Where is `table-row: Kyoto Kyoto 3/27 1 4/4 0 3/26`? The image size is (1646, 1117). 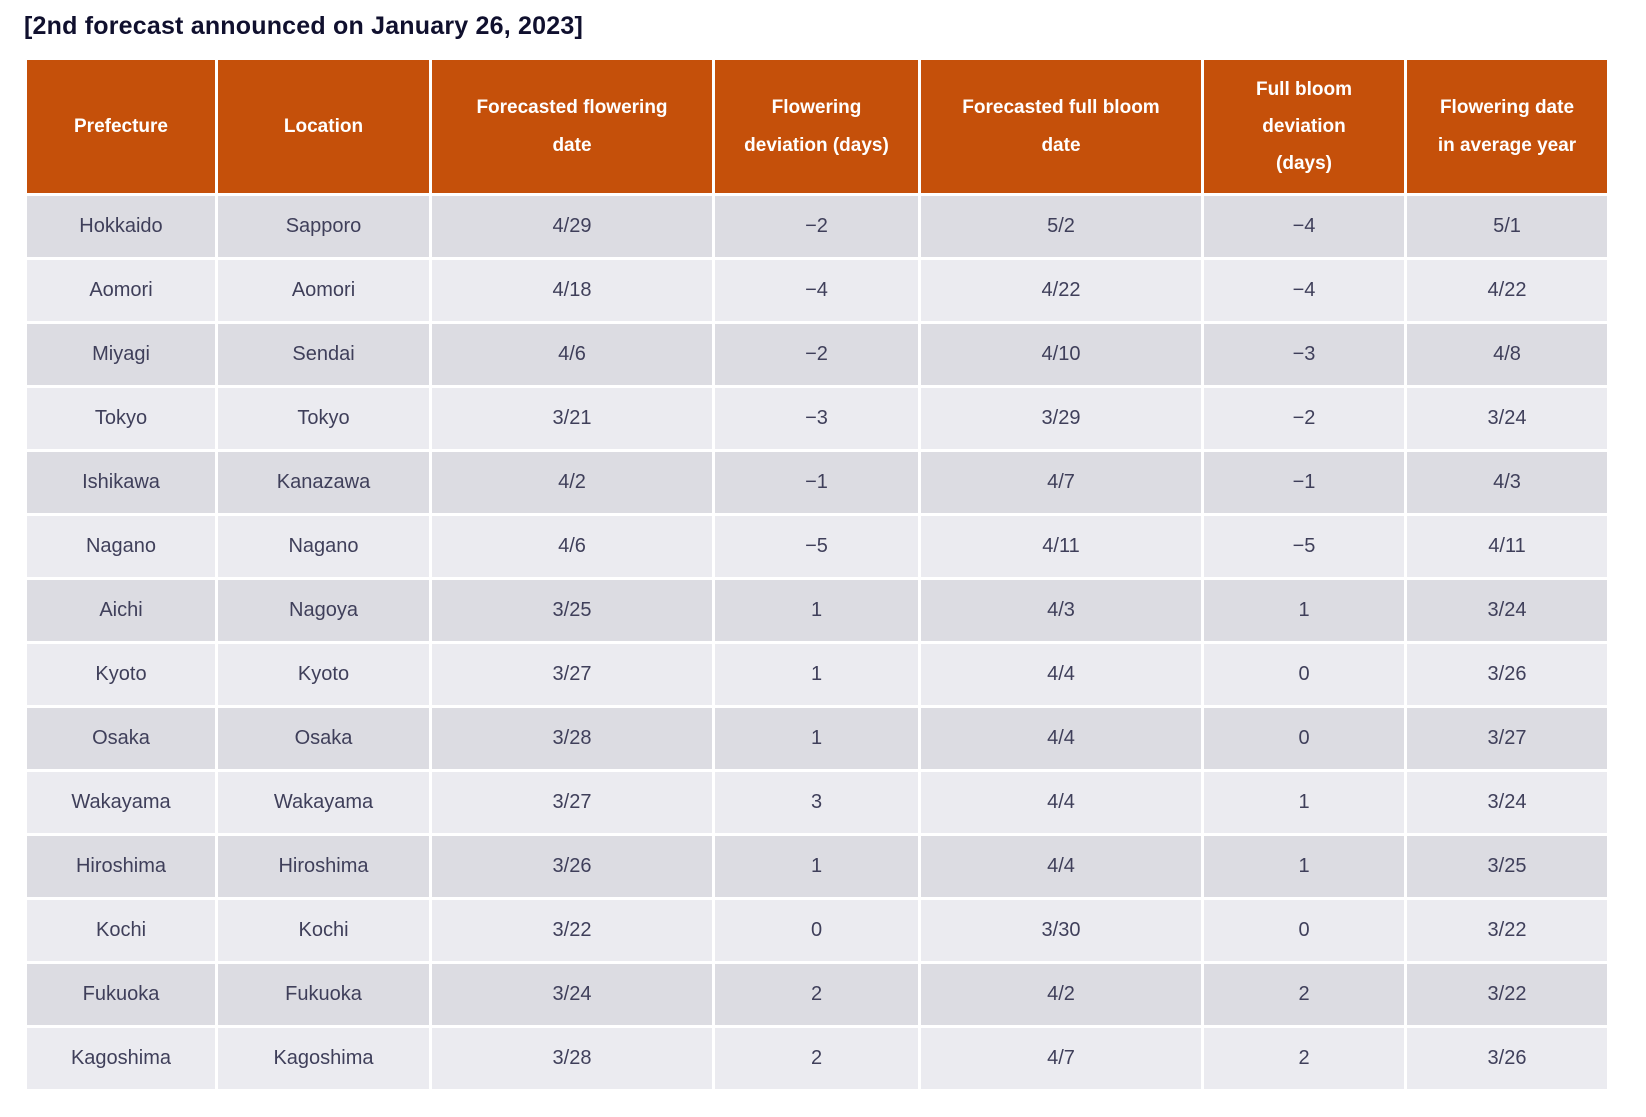
table-row: Kyoto Kyoto 3/27 1 4/4 0 3/26 is located at coordinates (817, 674).